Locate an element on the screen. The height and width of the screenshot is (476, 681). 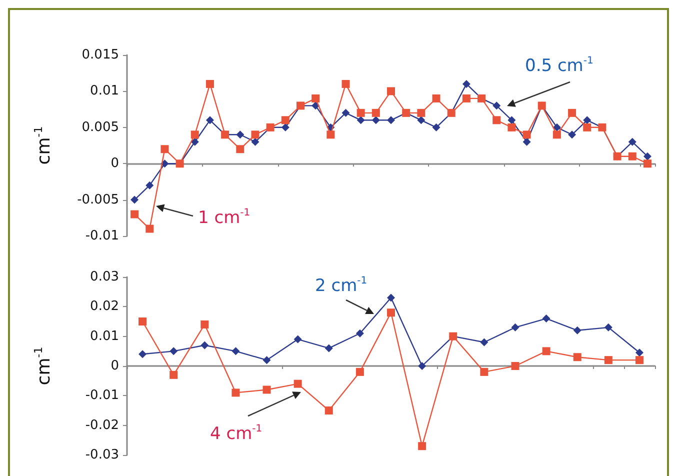
y-tick-label: 0.03 is located at coordinates (104, 277).